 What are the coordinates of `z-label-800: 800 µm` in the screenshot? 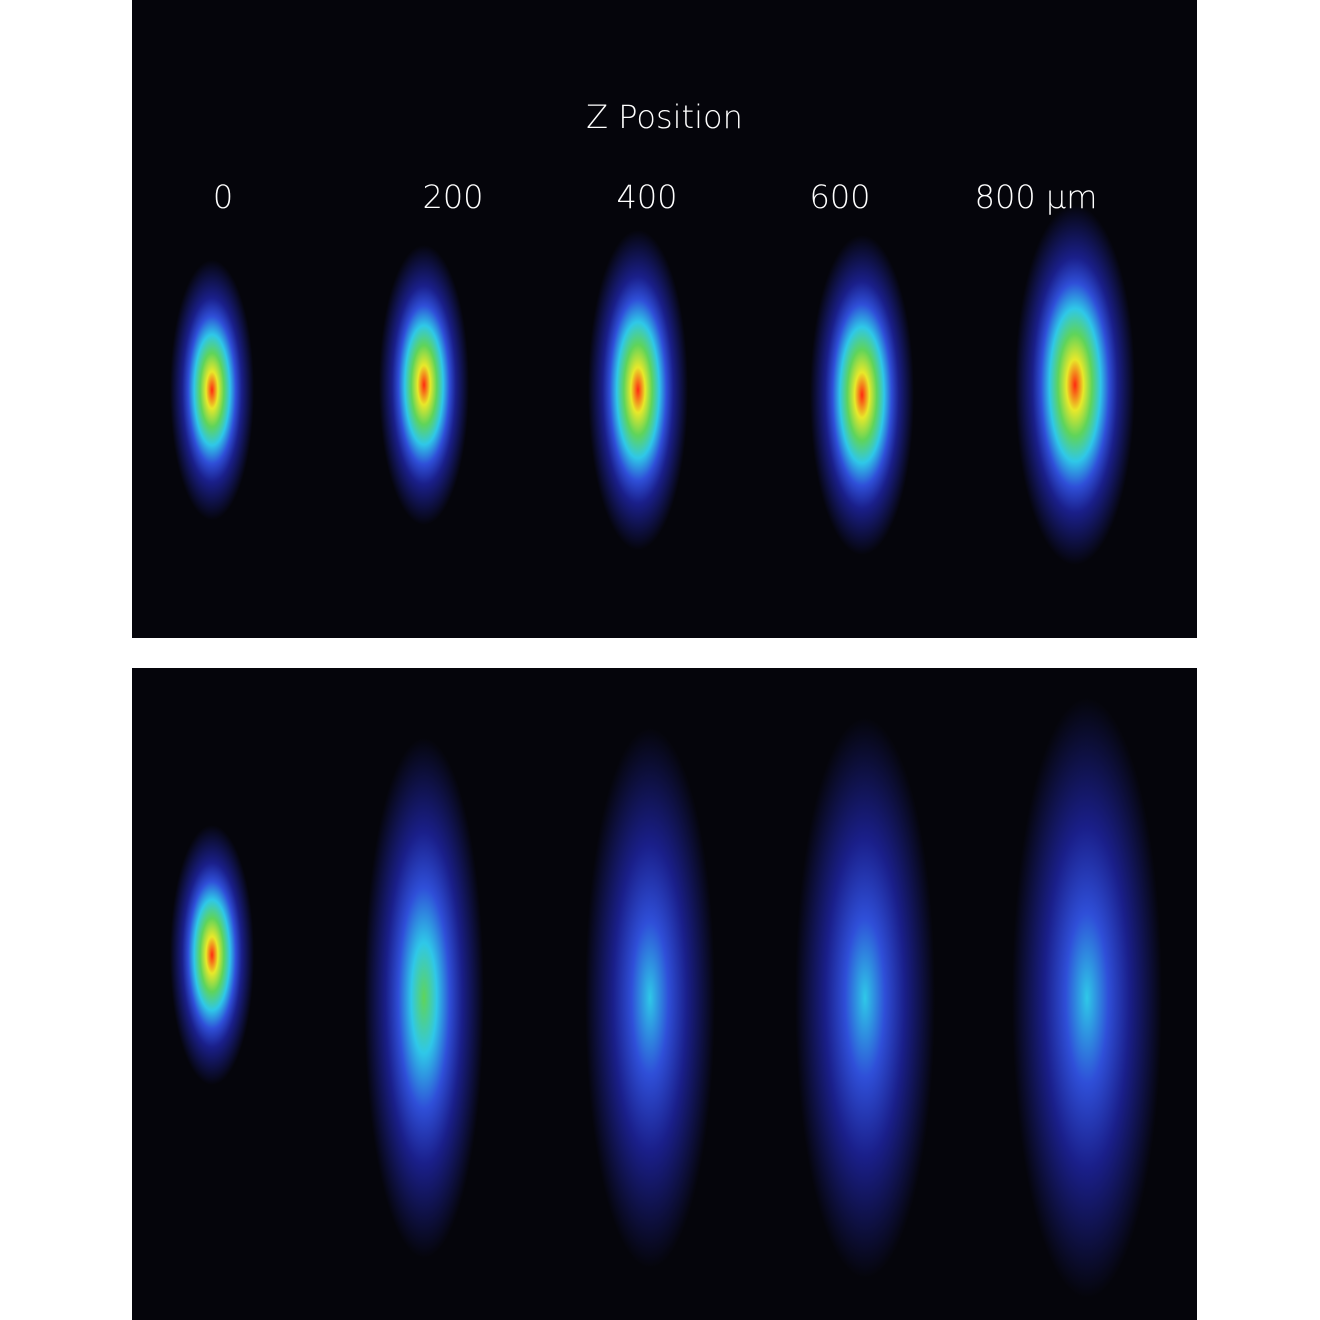 It's located at (1036, 197).